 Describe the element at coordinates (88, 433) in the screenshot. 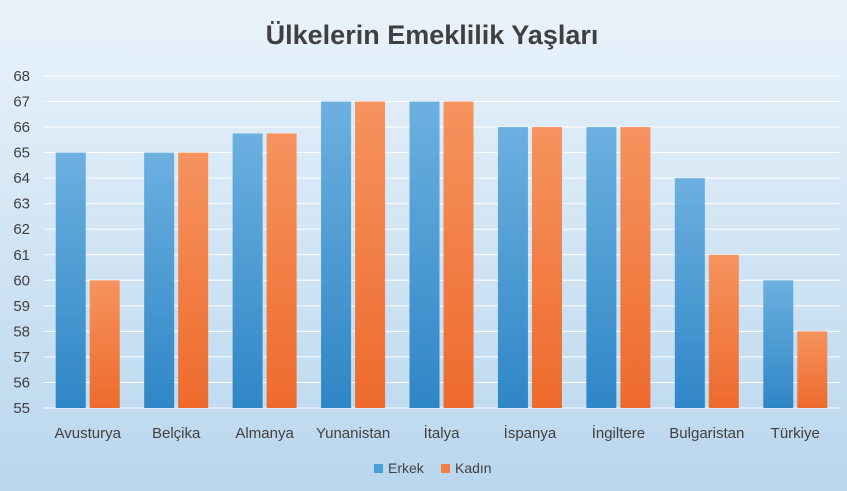

I see `x-tick-label: Avusturya` at that location.